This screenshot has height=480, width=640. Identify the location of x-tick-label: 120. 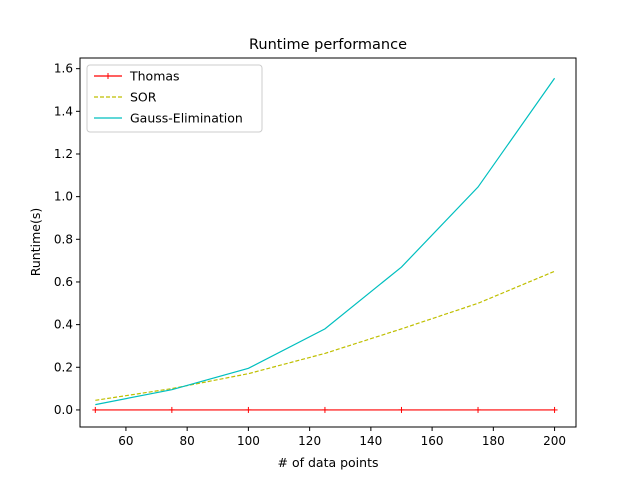
(309, 441).